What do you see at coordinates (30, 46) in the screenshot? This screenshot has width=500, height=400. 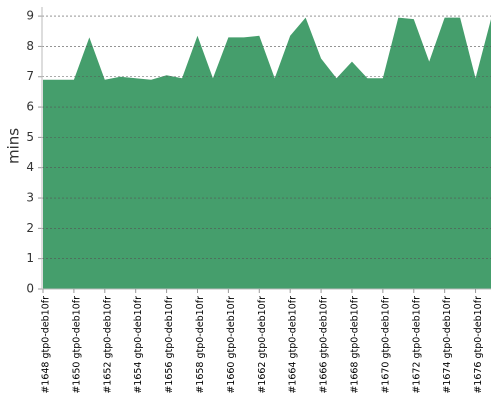 I see `y-tick-label: 8` at bounding box center [30, 46].